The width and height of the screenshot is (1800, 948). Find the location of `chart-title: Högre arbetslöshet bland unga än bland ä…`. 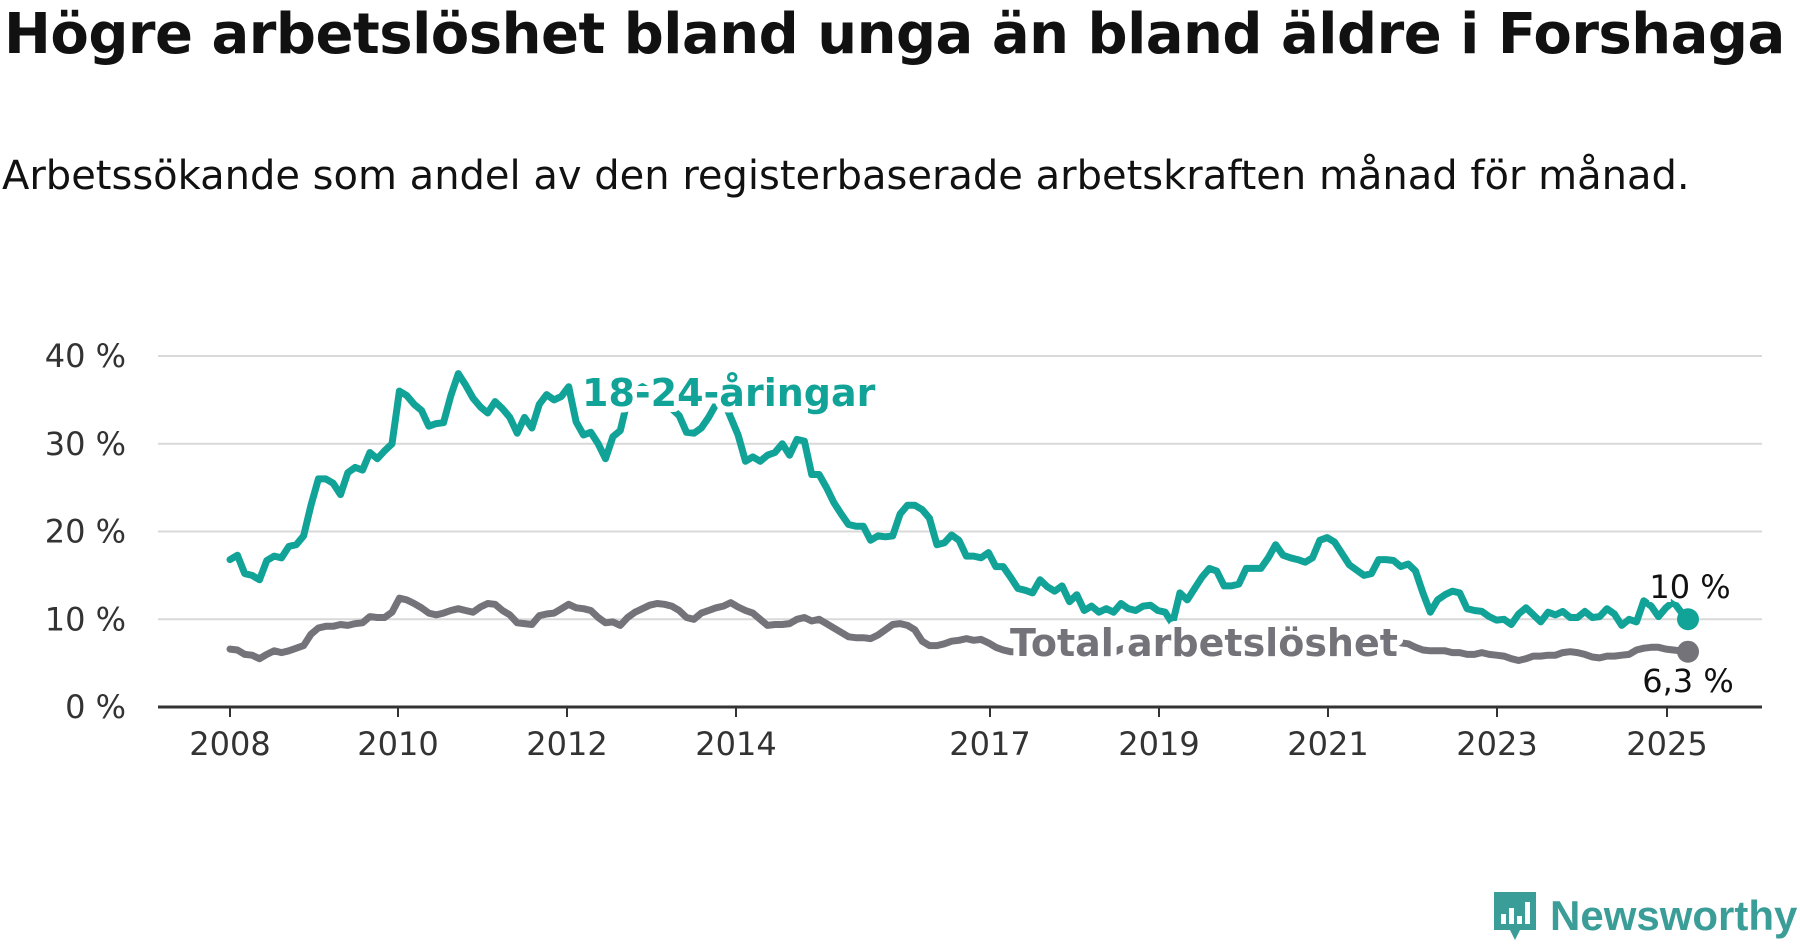

chart-title: Högre arbetslöshet bland unga än bland ä… is located at coordinates (894, 34).